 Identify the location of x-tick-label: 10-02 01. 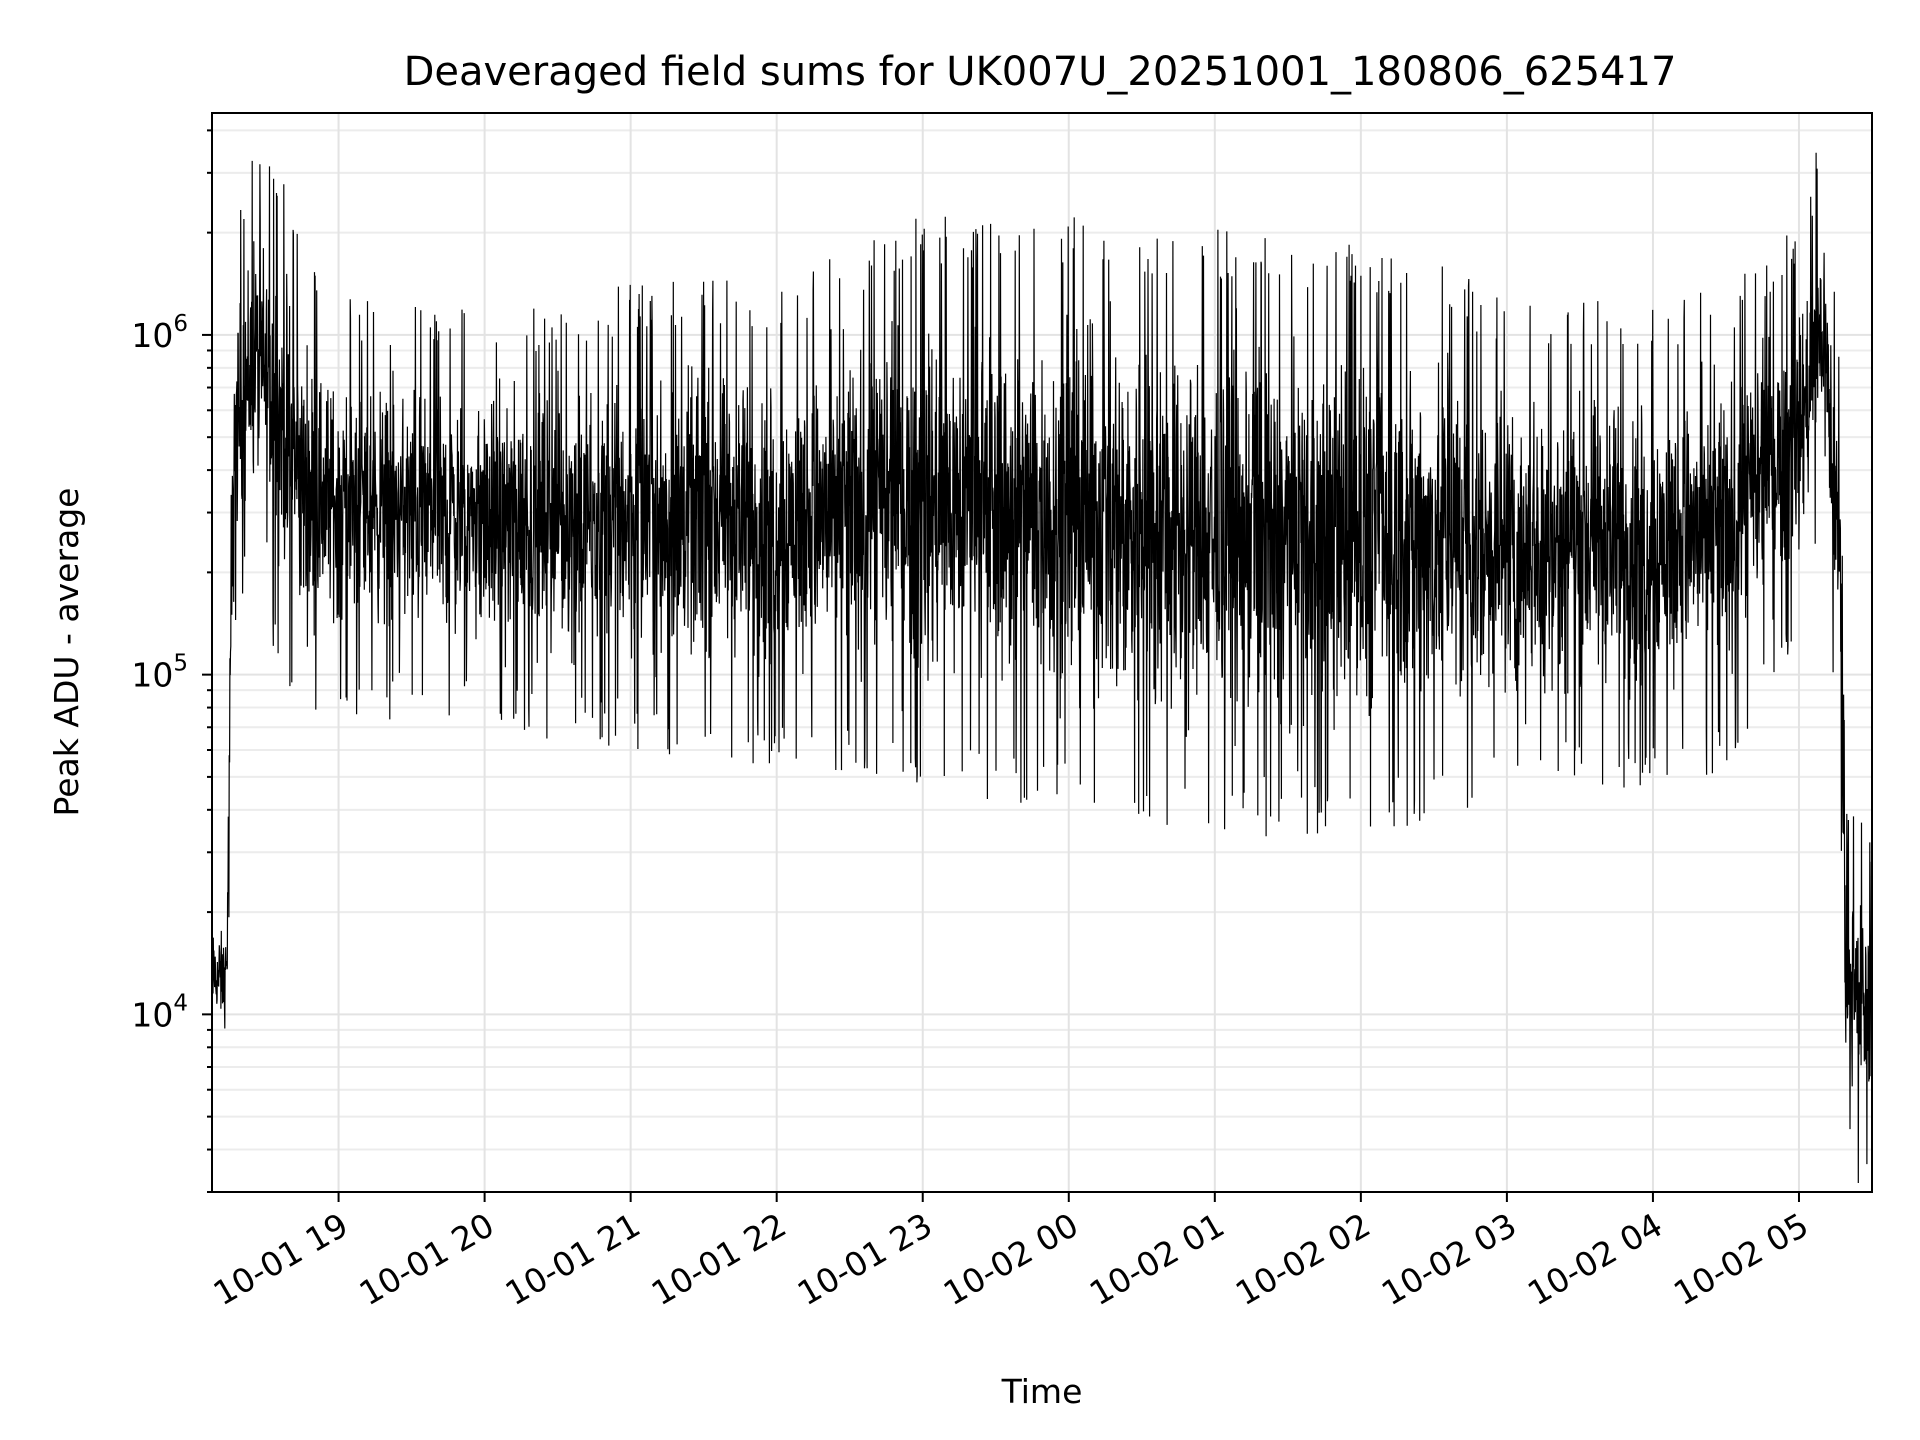
(1157, 1259).